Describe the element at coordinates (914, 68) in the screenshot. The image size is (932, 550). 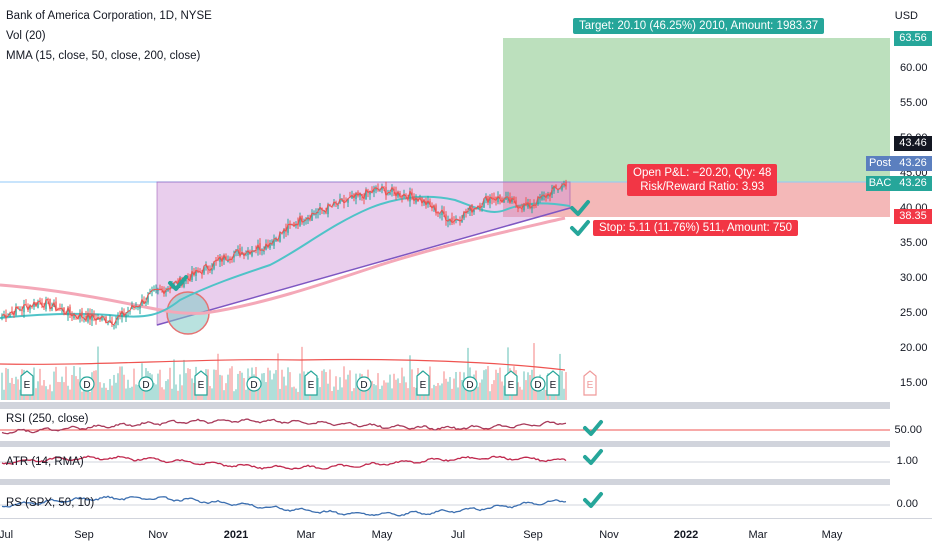
I see `price-tick-label: 60.00` at that location.